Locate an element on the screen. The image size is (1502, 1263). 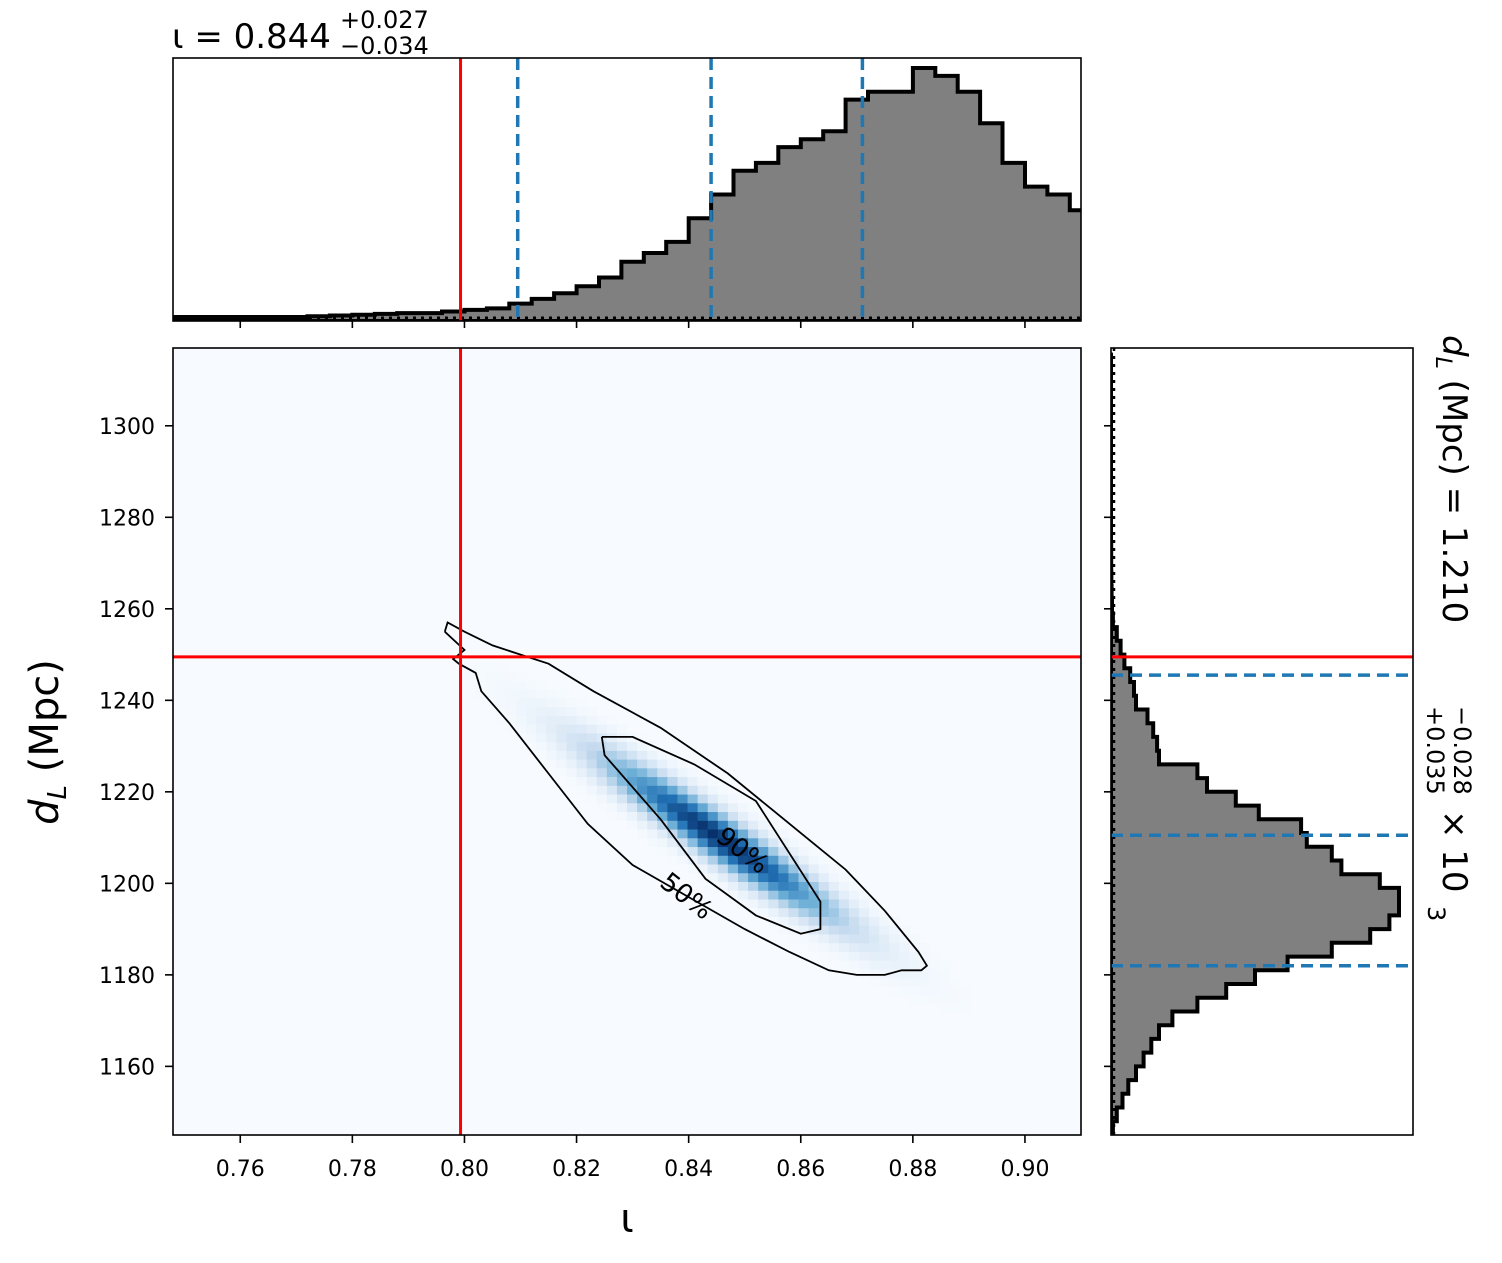
right-title-scale-base: × 10 is located at coordinates (1454, 851).